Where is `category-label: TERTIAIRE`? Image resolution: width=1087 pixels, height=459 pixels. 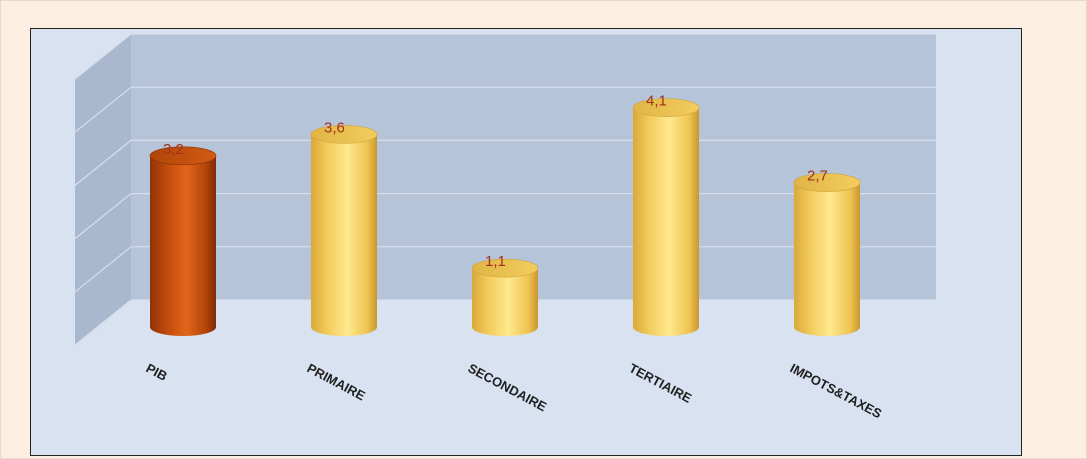 category-label: TERTIAIRE is located at coordinates (661, 383).